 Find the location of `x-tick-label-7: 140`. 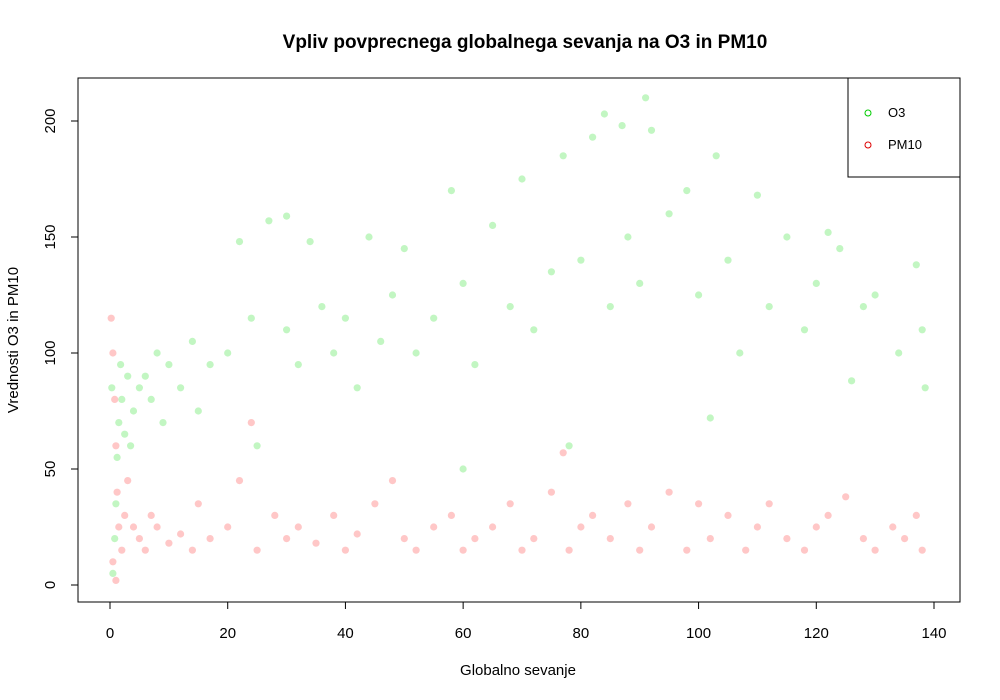

x-tick-label-7: 140 is located at coordinates (933, 633).